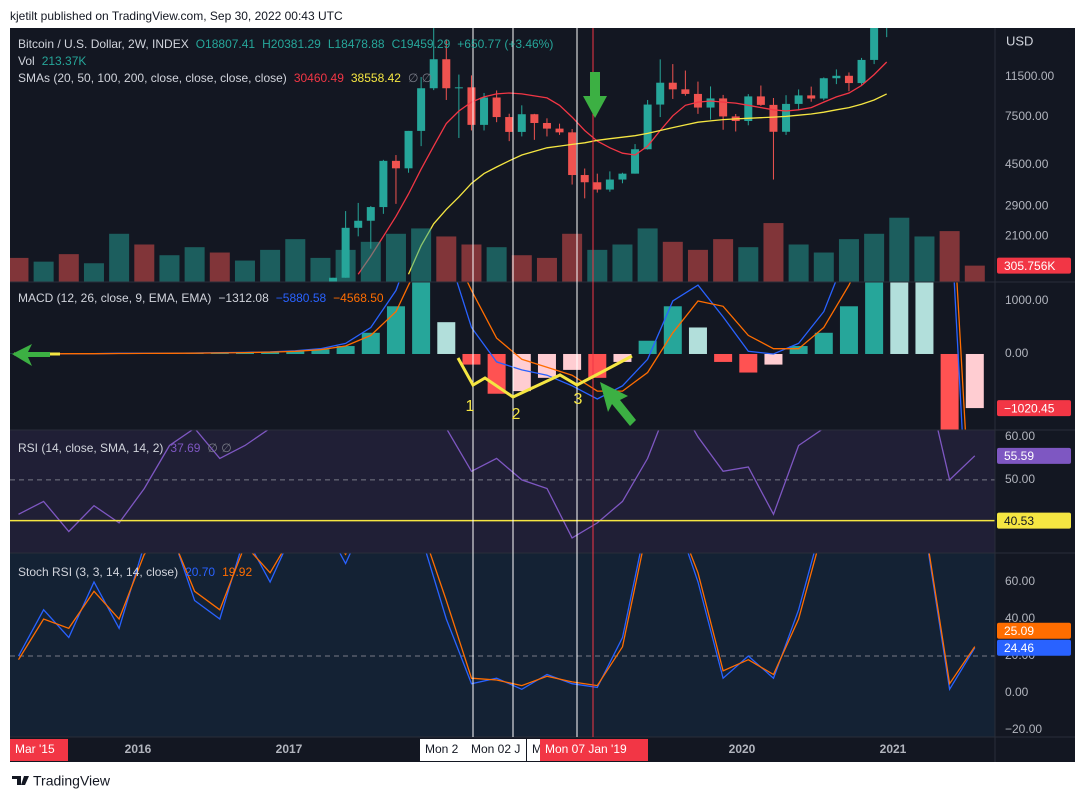  What do you see at coordinates (1027, 205) in the screenshot?
I see `y-tick-label: 2900.00` at bounding box center [1027, 205].